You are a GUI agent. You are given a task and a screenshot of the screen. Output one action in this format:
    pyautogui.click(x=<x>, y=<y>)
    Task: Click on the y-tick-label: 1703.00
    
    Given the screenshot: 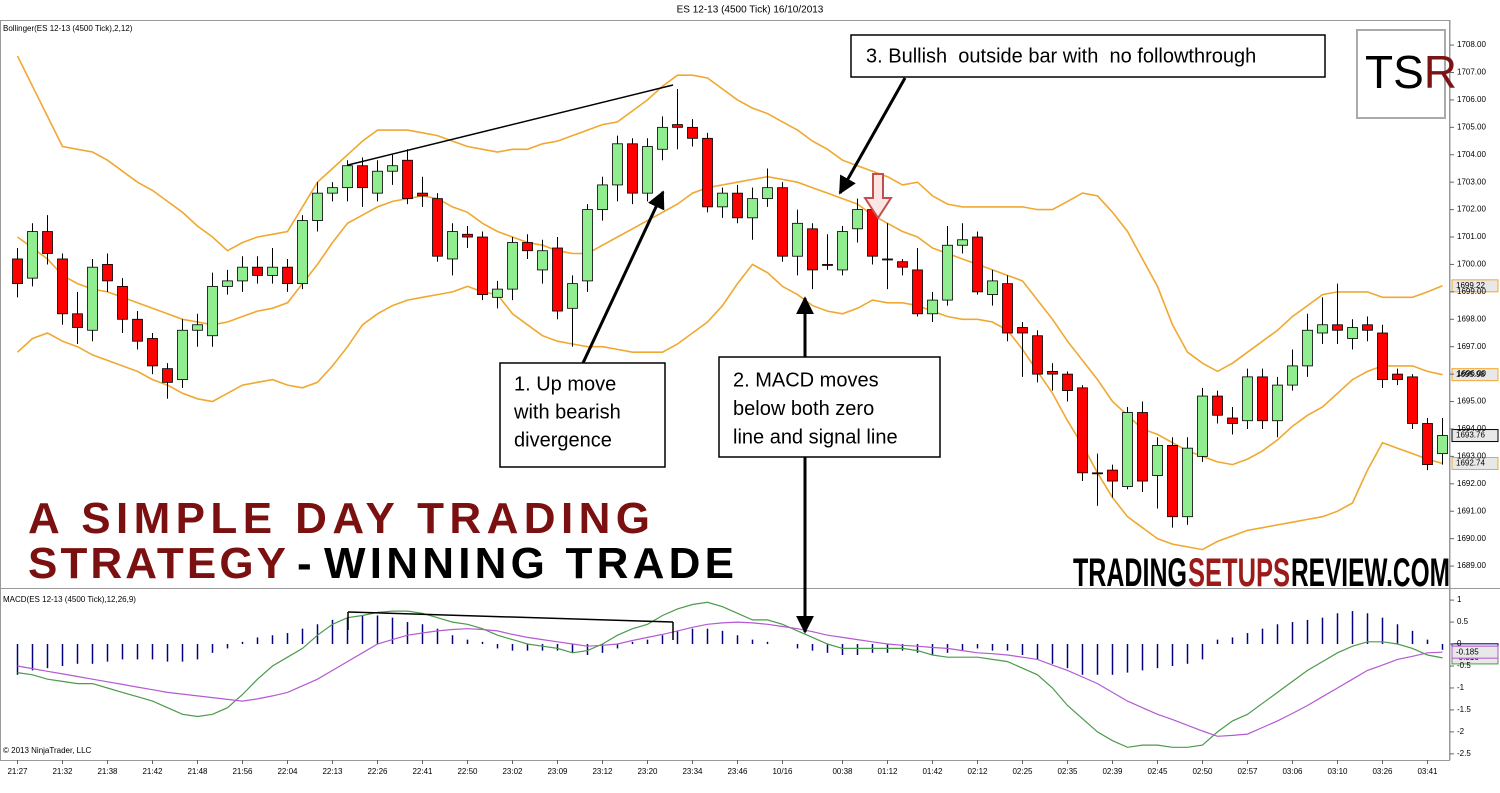 What is the action you would take?
    pyautogui.click(x=1471, y=181)
    